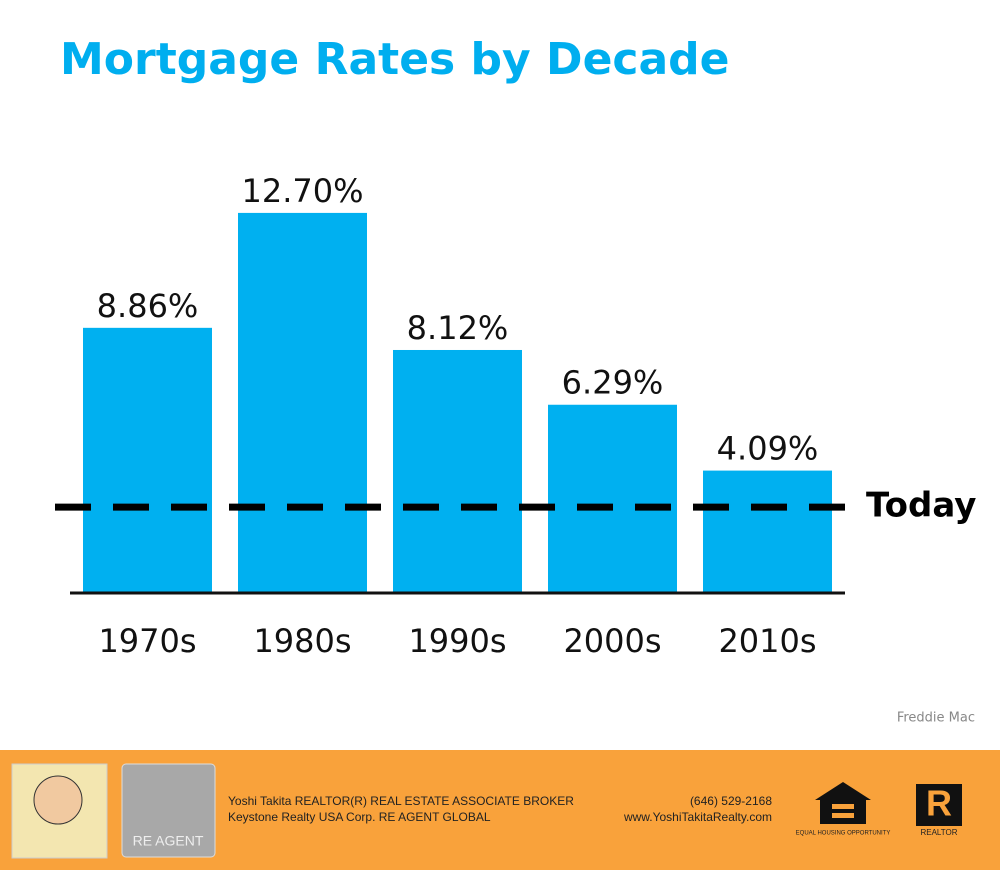  What do you see at coordinates (168, 841) in the screenshot?
I see `logo-text: RE AGENT` at bounding box center [168, 841].